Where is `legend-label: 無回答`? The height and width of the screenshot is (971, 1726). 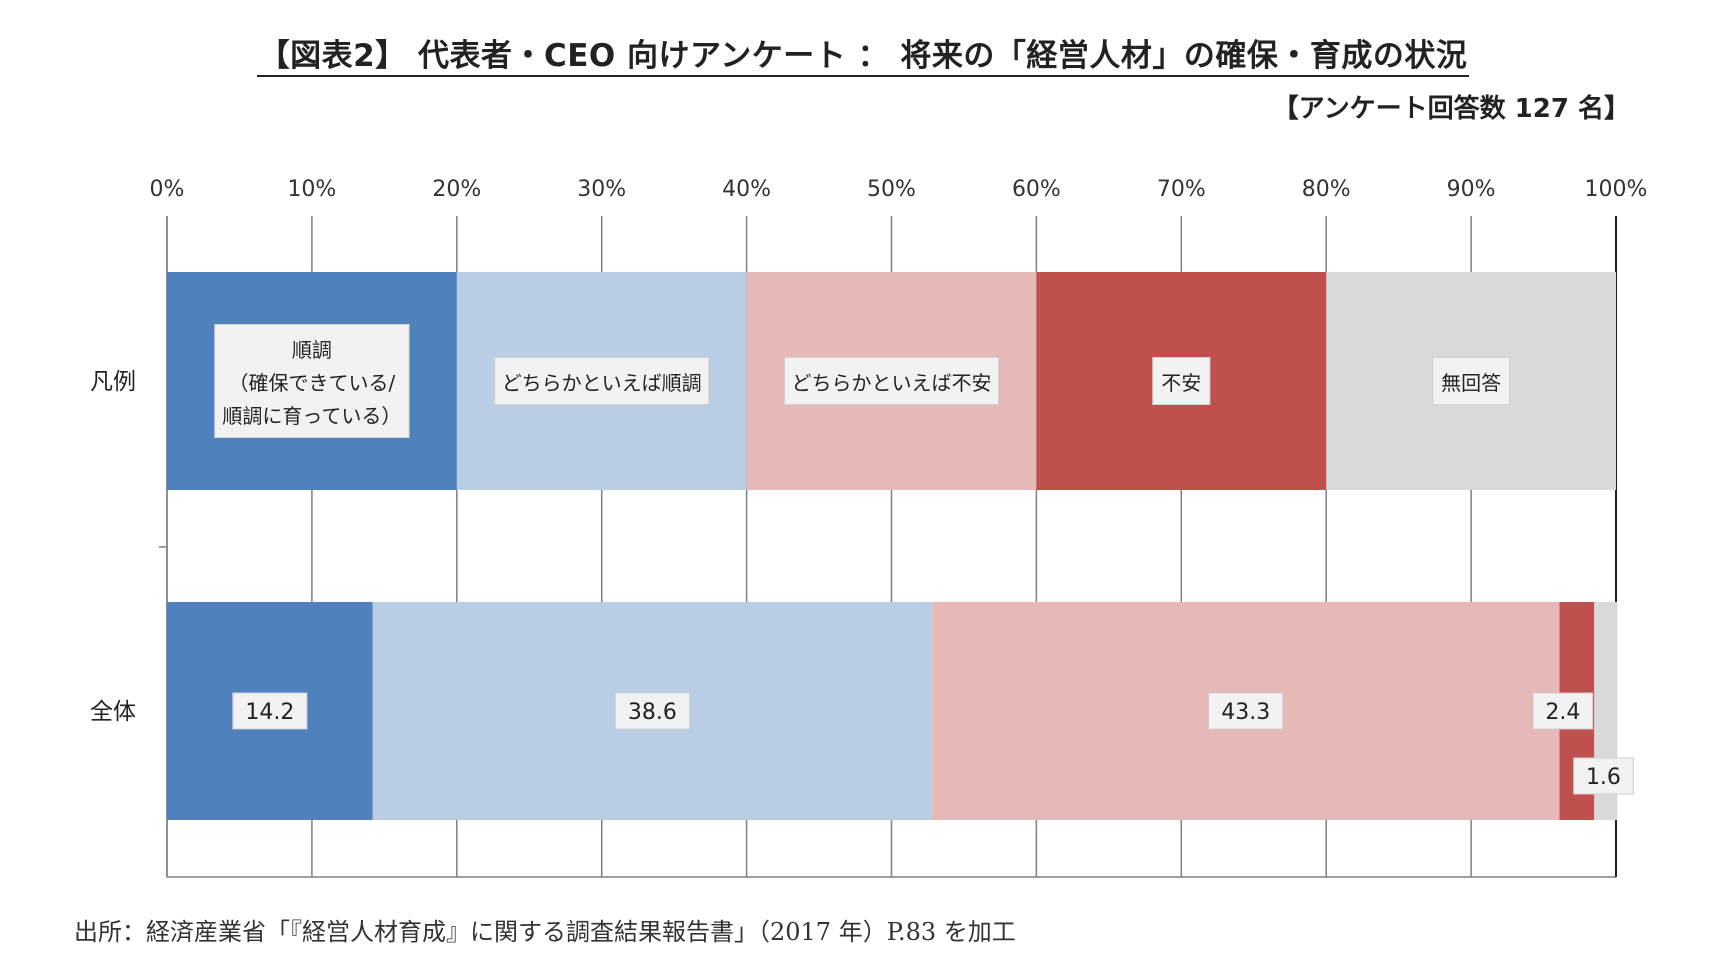 legend-label: 無回答 is located at coordinates (1471, 383).